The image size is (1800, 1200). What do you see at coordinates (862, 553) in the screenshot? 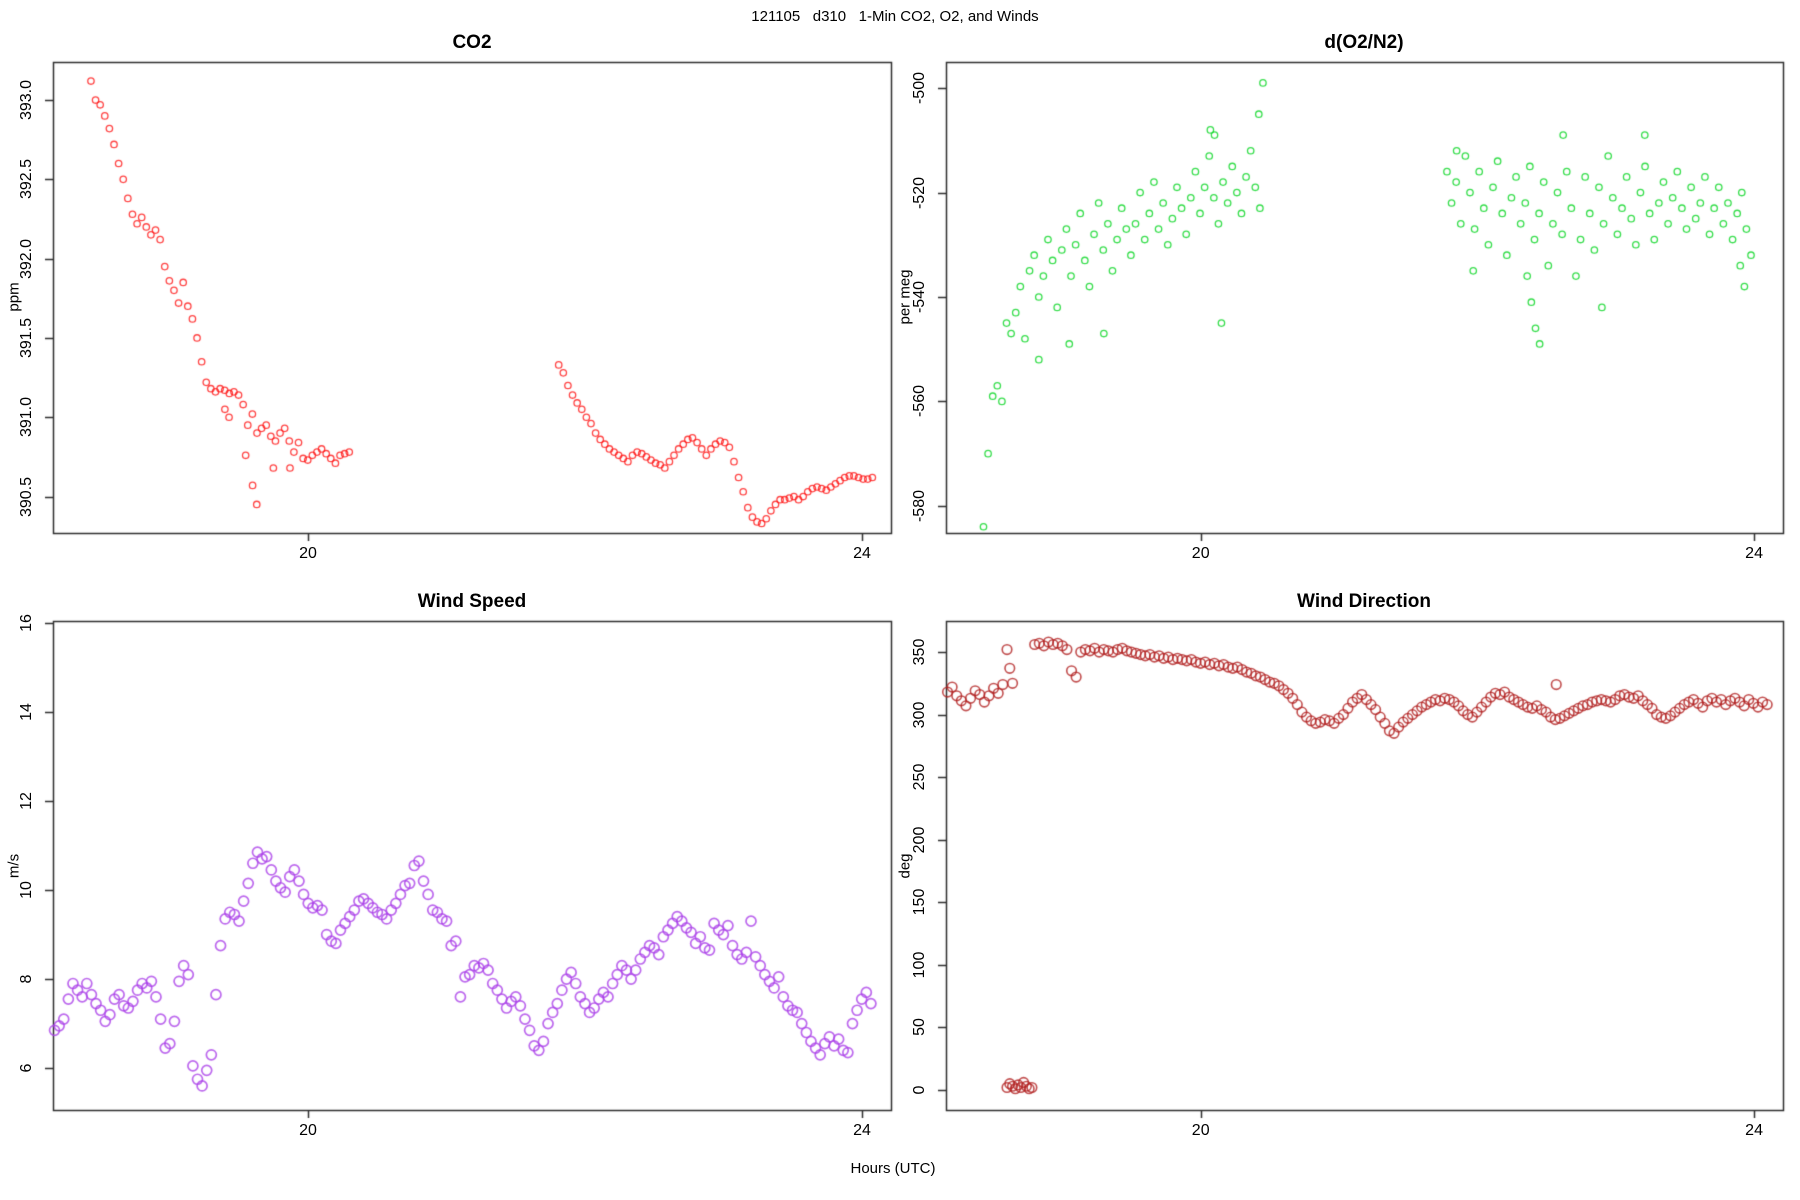
I see `co2-x-tick-label: 24` at bounding box center [862, 553].